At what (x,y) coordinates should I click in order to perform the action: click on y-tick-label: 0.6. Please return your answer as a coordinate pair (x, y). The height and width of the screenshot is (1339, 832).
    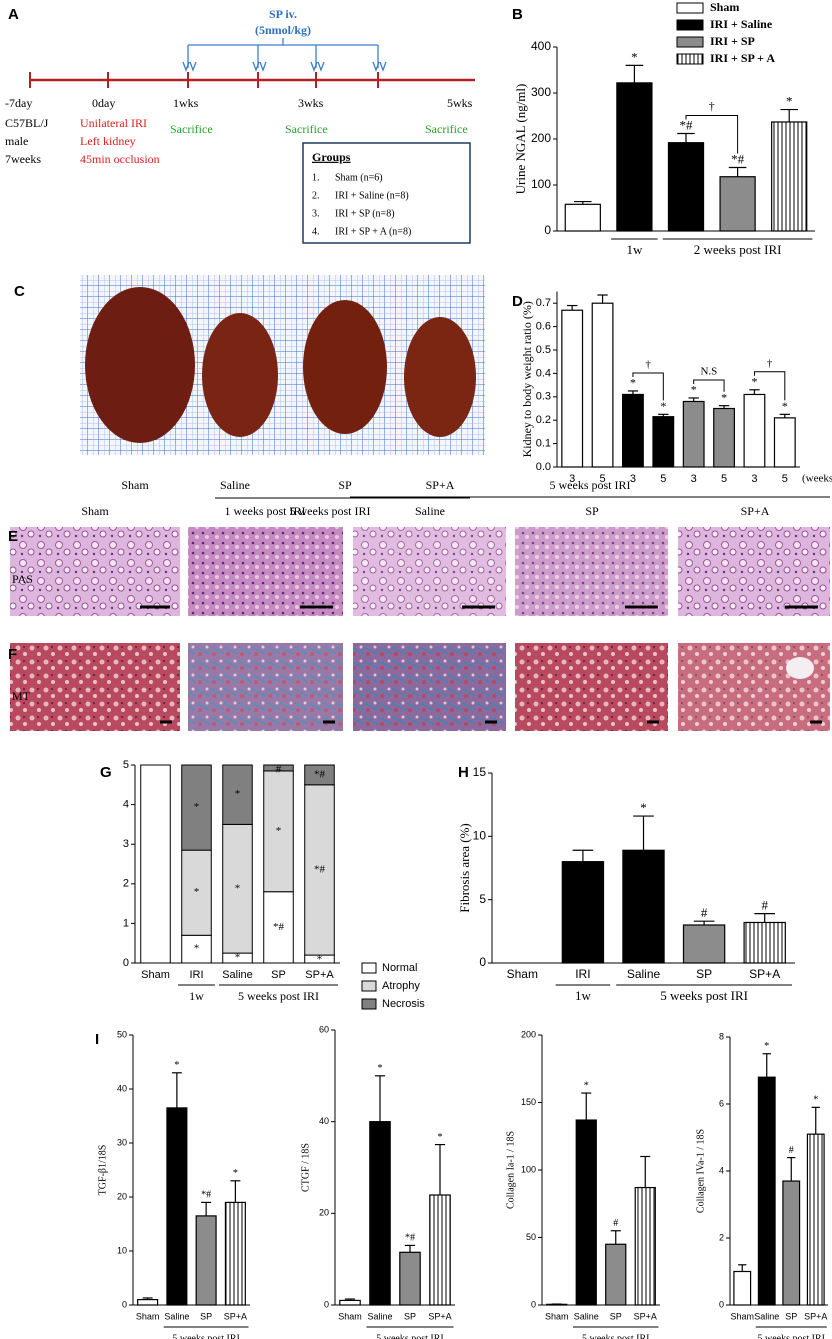
    Looking at the image, I should click on (543, 327).